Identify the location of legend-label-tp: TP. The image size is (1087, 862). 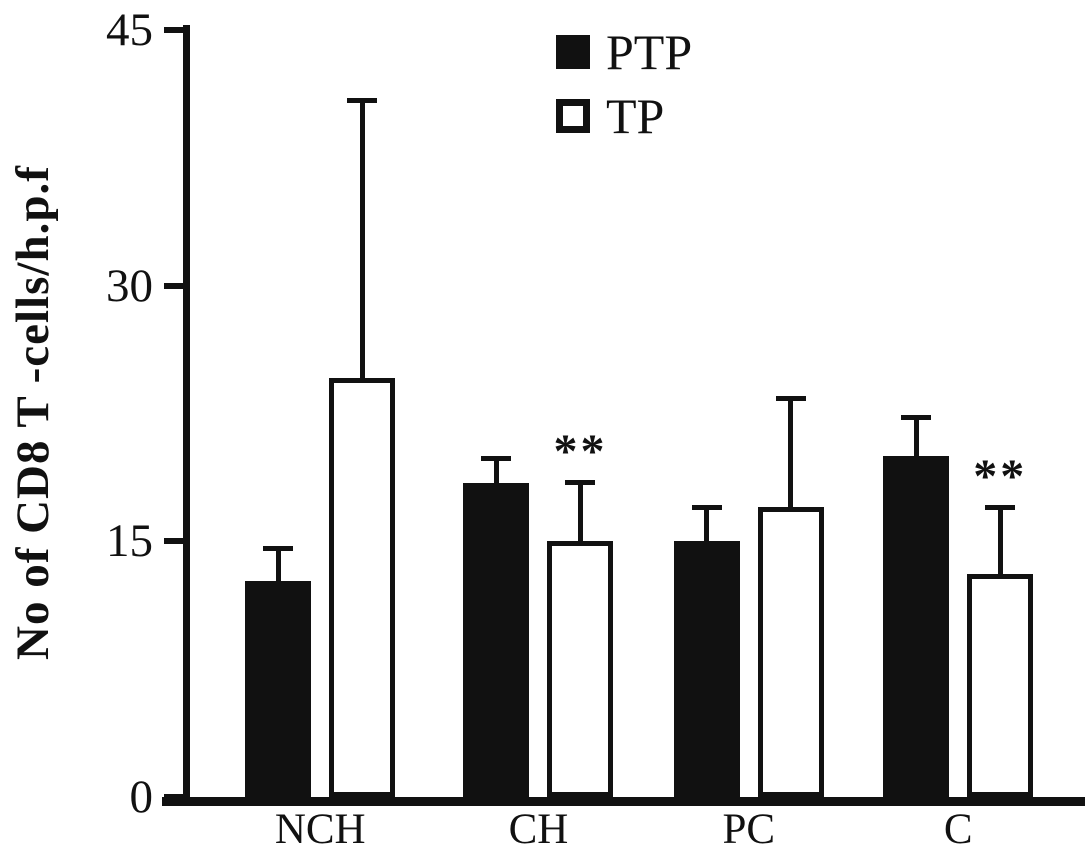
(635, 116).